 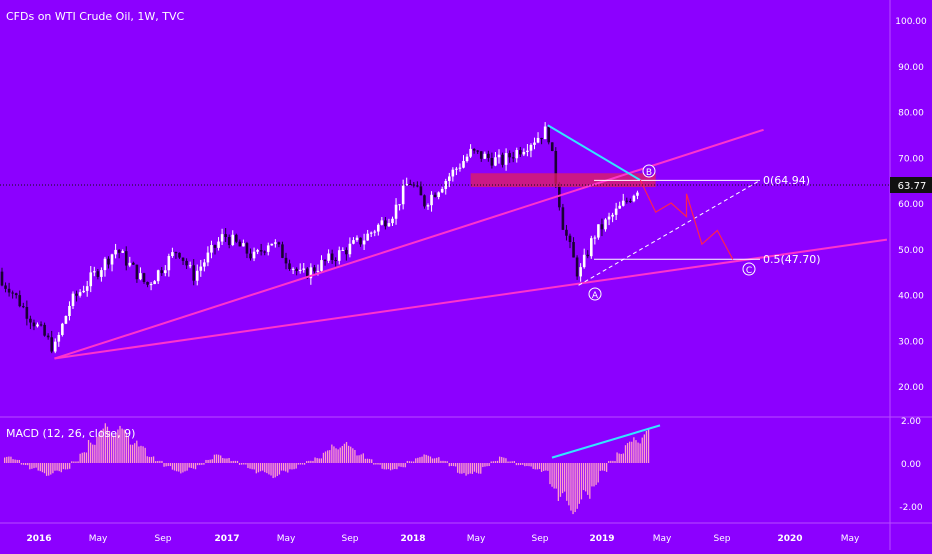 I want to click on current-price-label: 63.77, so click(x=912, y=186).